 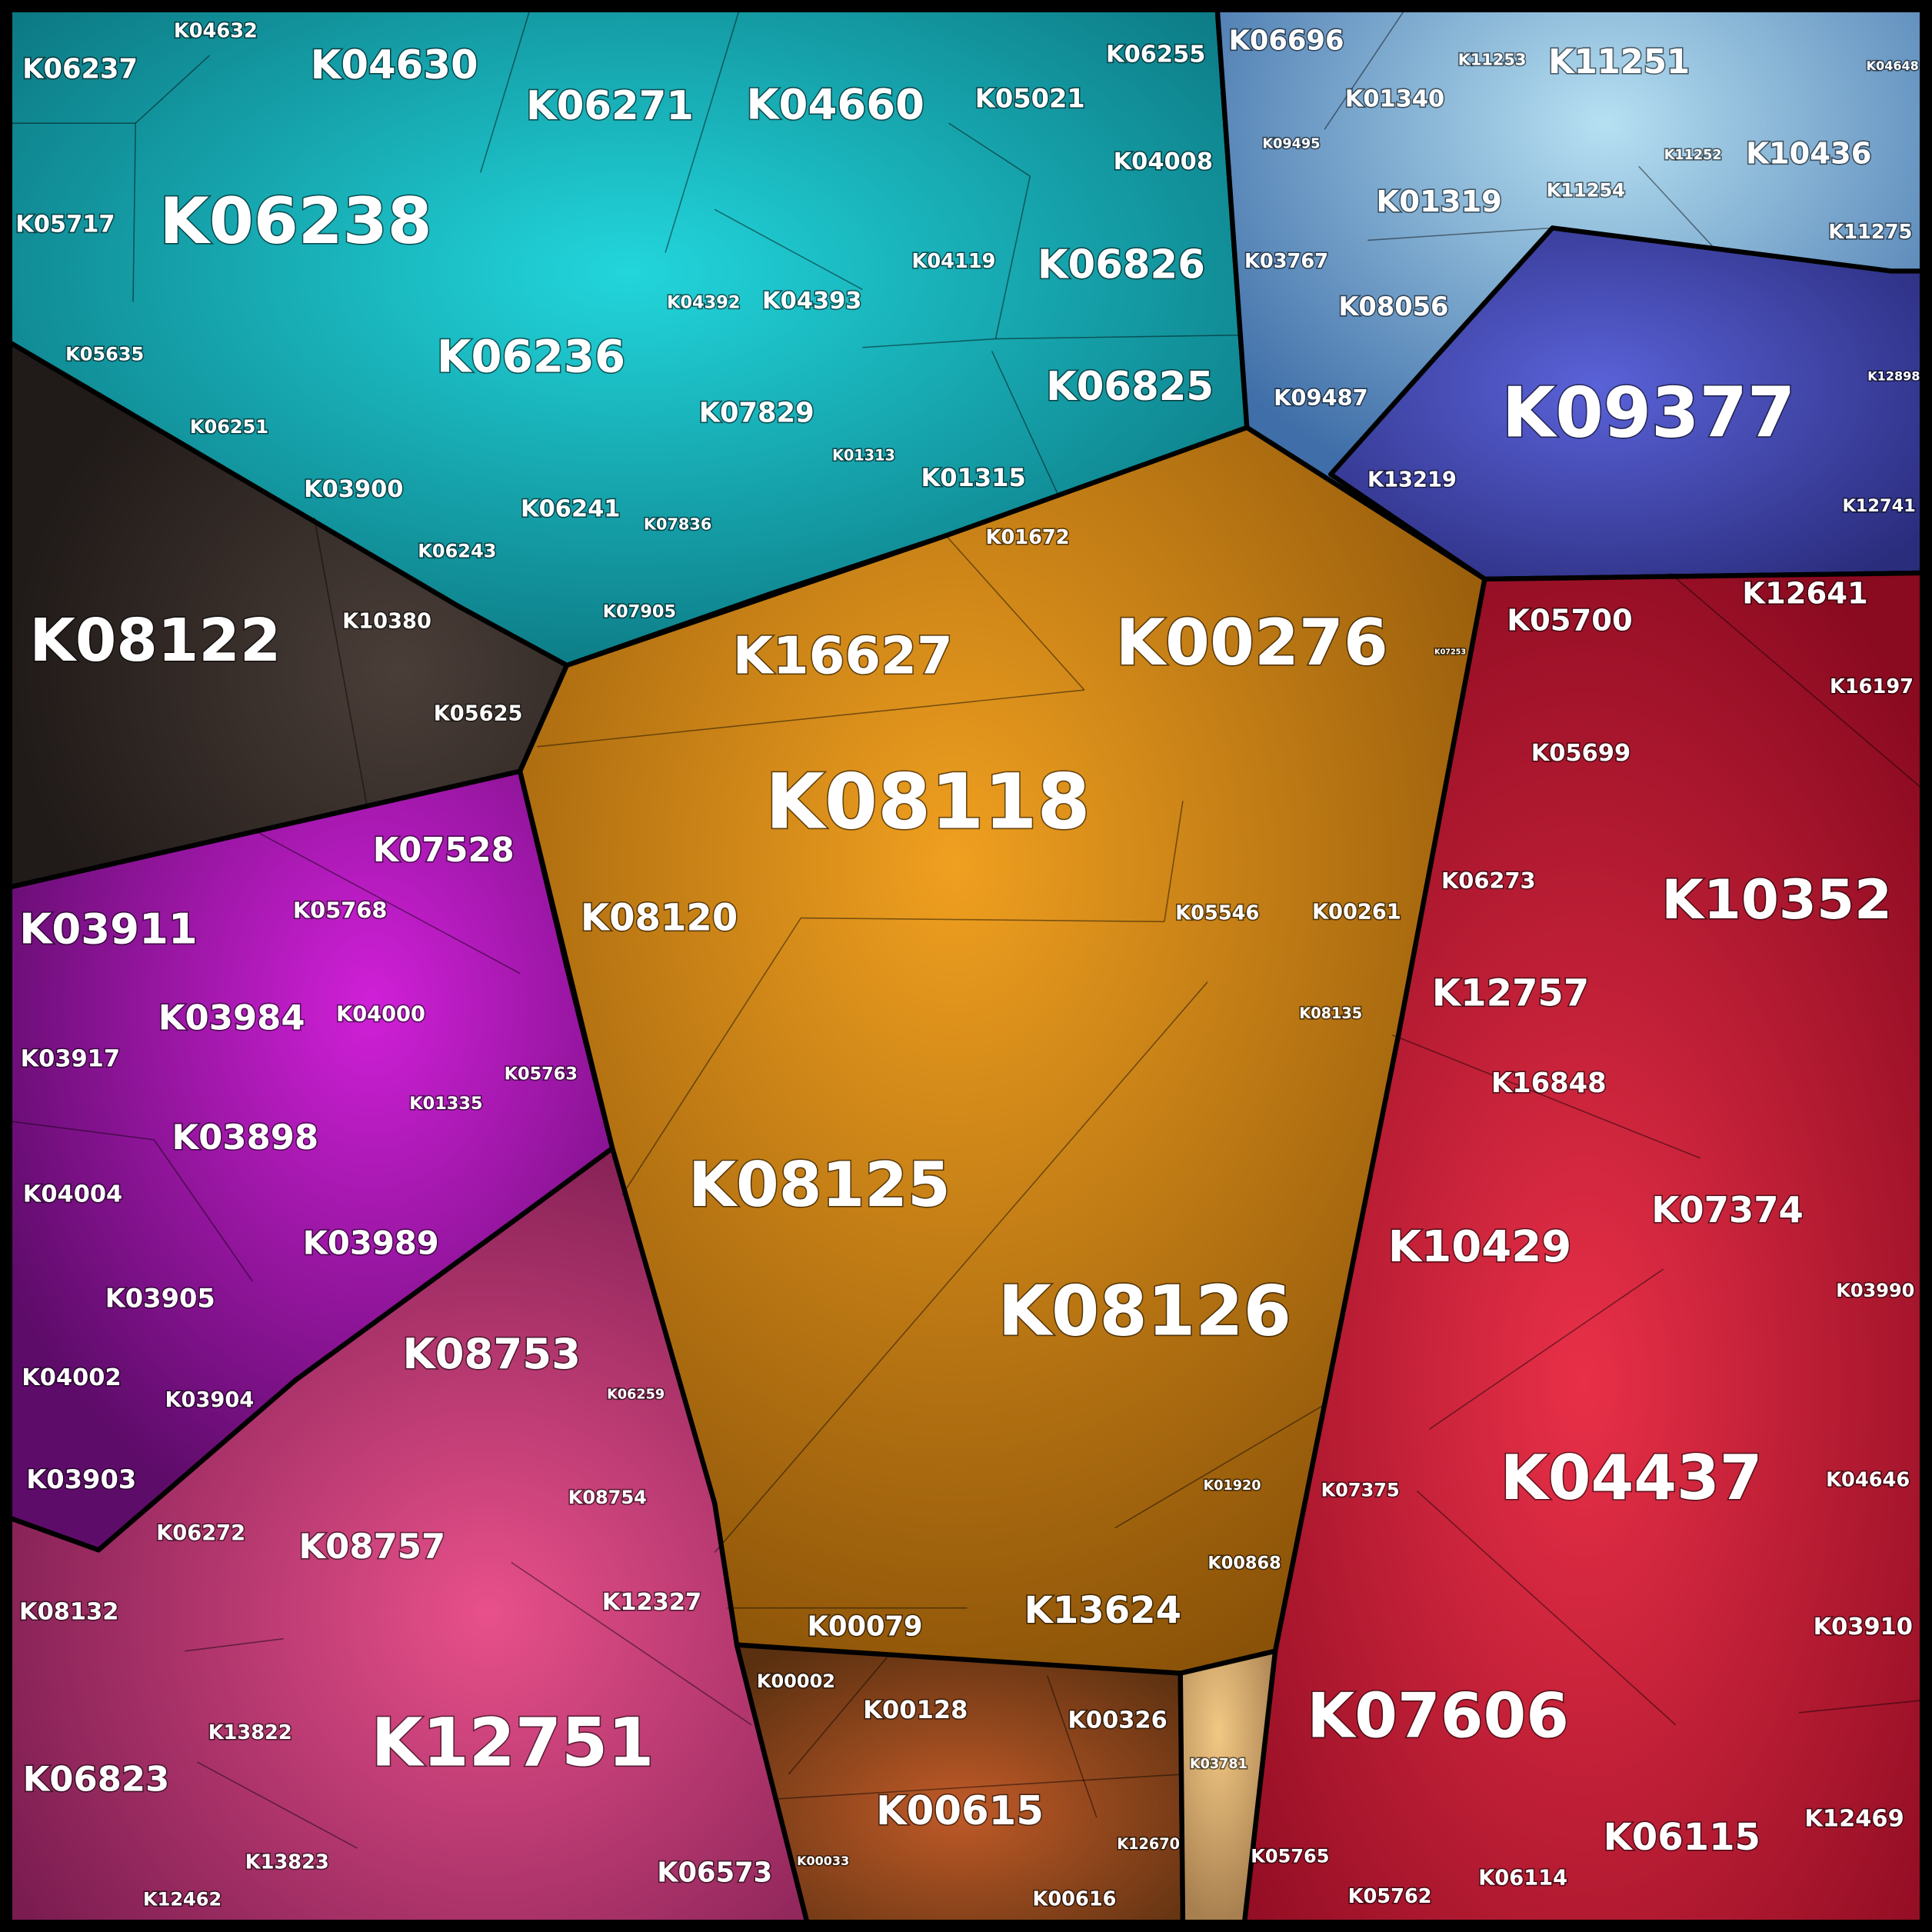 What do you see at coordinates (1148, 1844) in the screenshot?
I see `cell-label: K12670` at bounding box center [1148, 1844].